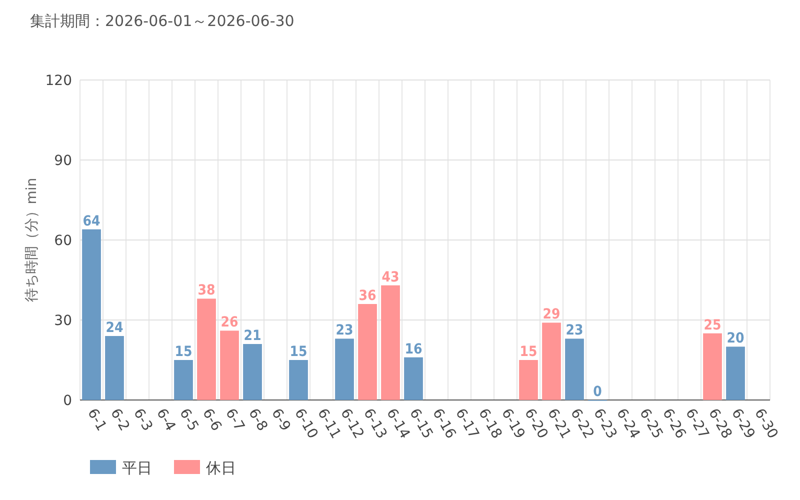 The width and height of the screenshot is (800, 500). I want to click on data-label: 26, so click(229, 322).